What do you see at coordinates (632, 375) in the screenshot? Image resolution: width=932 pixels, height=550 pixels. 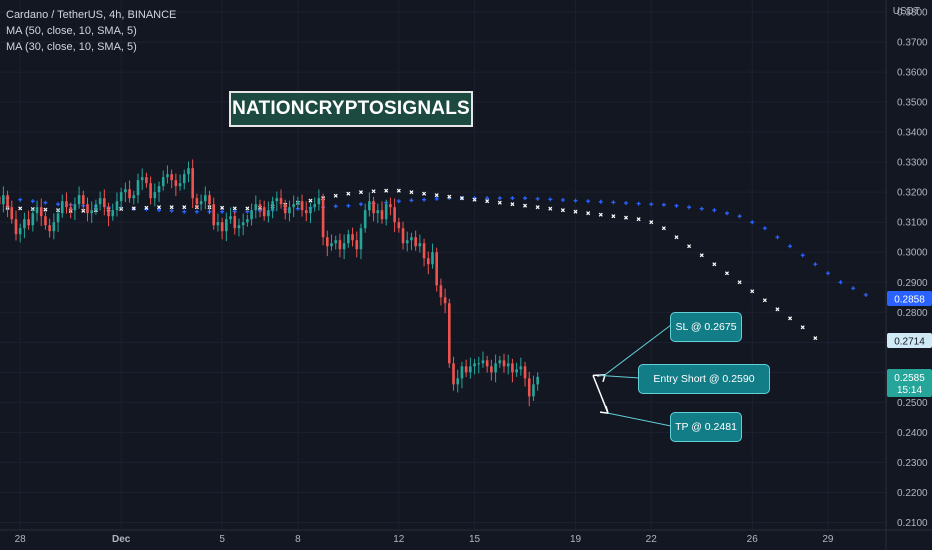 I see `signal-arrows` at bounding box center [632, 375].